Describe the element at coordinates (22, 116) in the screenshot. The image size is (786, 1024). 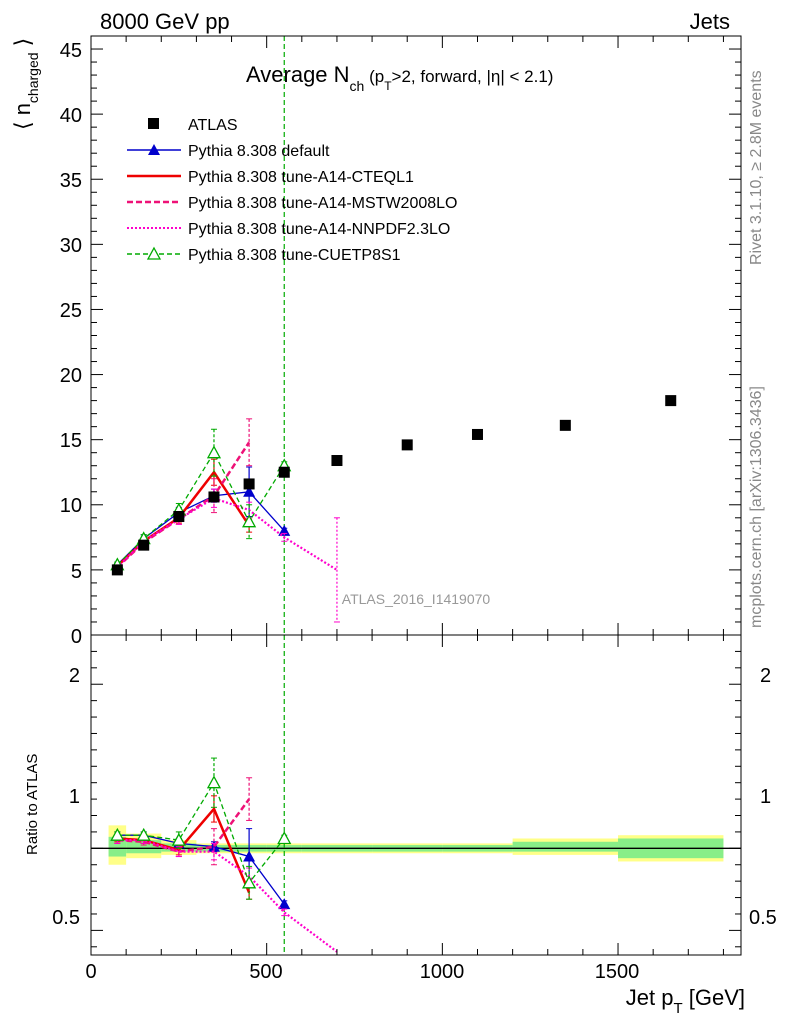
I see `main-y-axis-label-main: ⟨ n` at that location.